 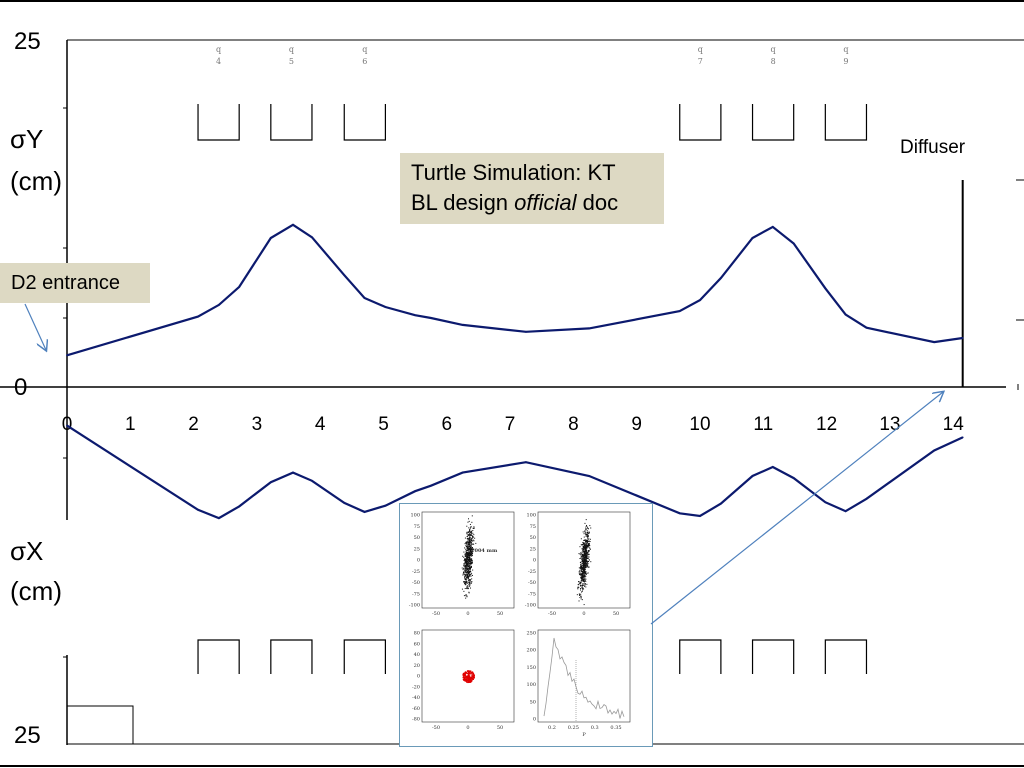 What do you see at coordinates (198, 509) in the screenshot?
I see `sigma-x-point` at bounding box center [198, 509].